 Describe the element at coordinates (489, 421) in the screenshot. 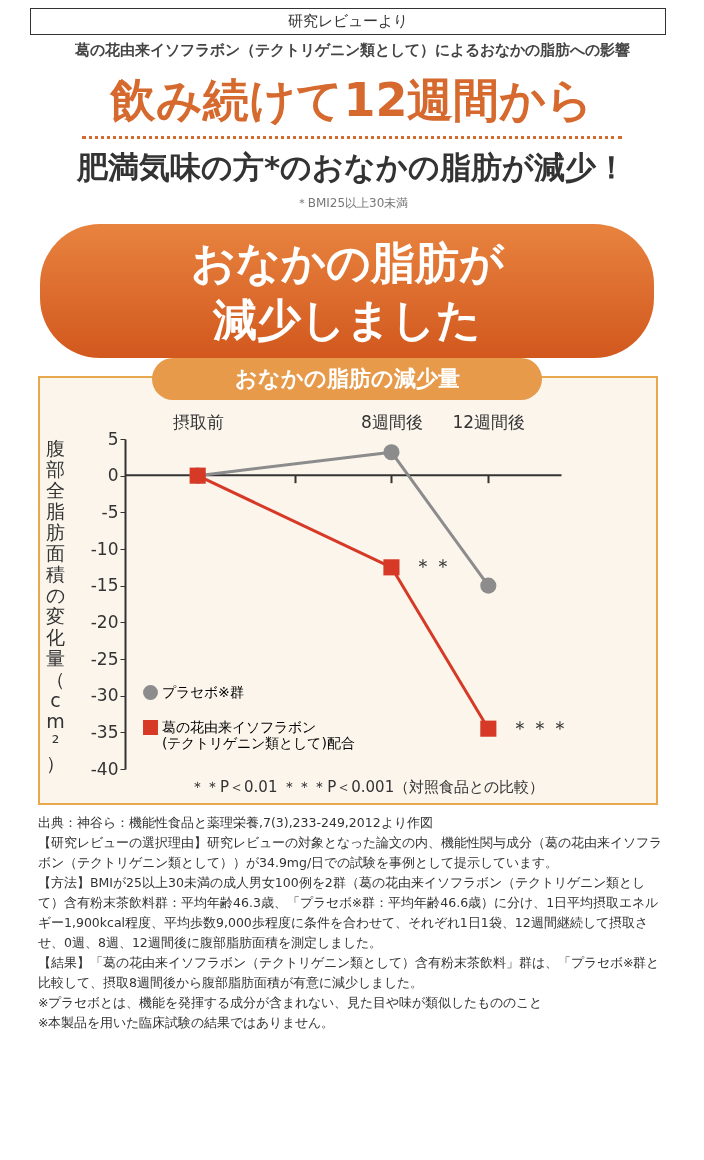

I see `x-tick-label: 12週間後` at that location.